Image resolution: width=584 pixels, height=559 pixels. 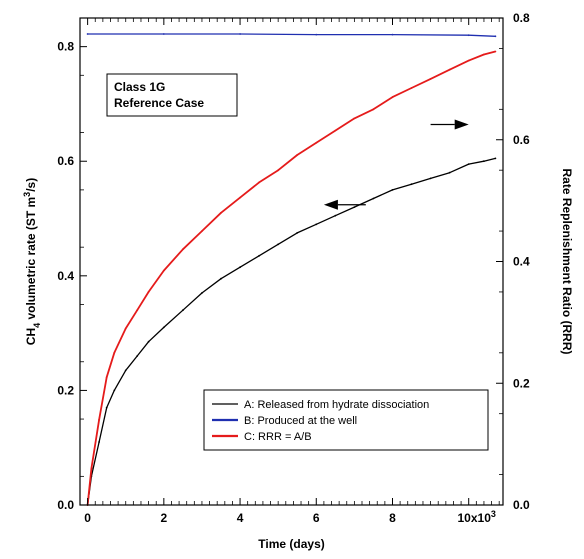 I want to click on y-right-tick-label: 0.0, so click(x=521, y=505).